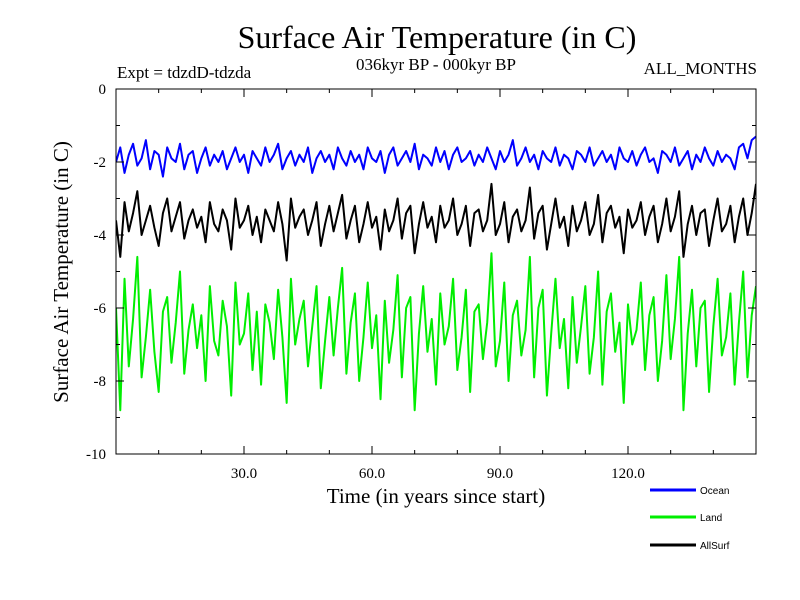 Image resolution: width=800 pixels, height=600 pixels. Describe the element at coordinates (96, 455) in the screenshot. I see `y-tick-label: -10` at that location.